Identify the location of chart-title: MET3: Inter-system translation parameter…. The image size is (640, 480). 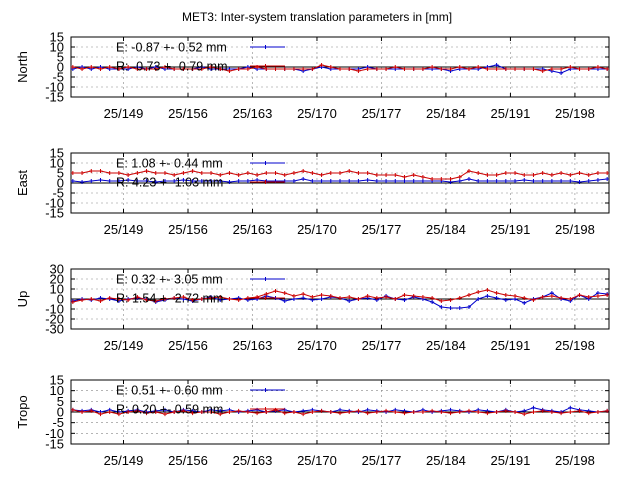
(317, 17).